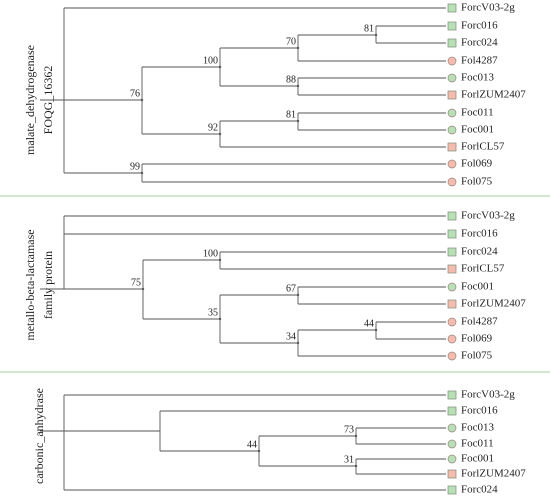 This screenshot has height=499, width=550. I want to click on support-value: 88, so click(291, 79).